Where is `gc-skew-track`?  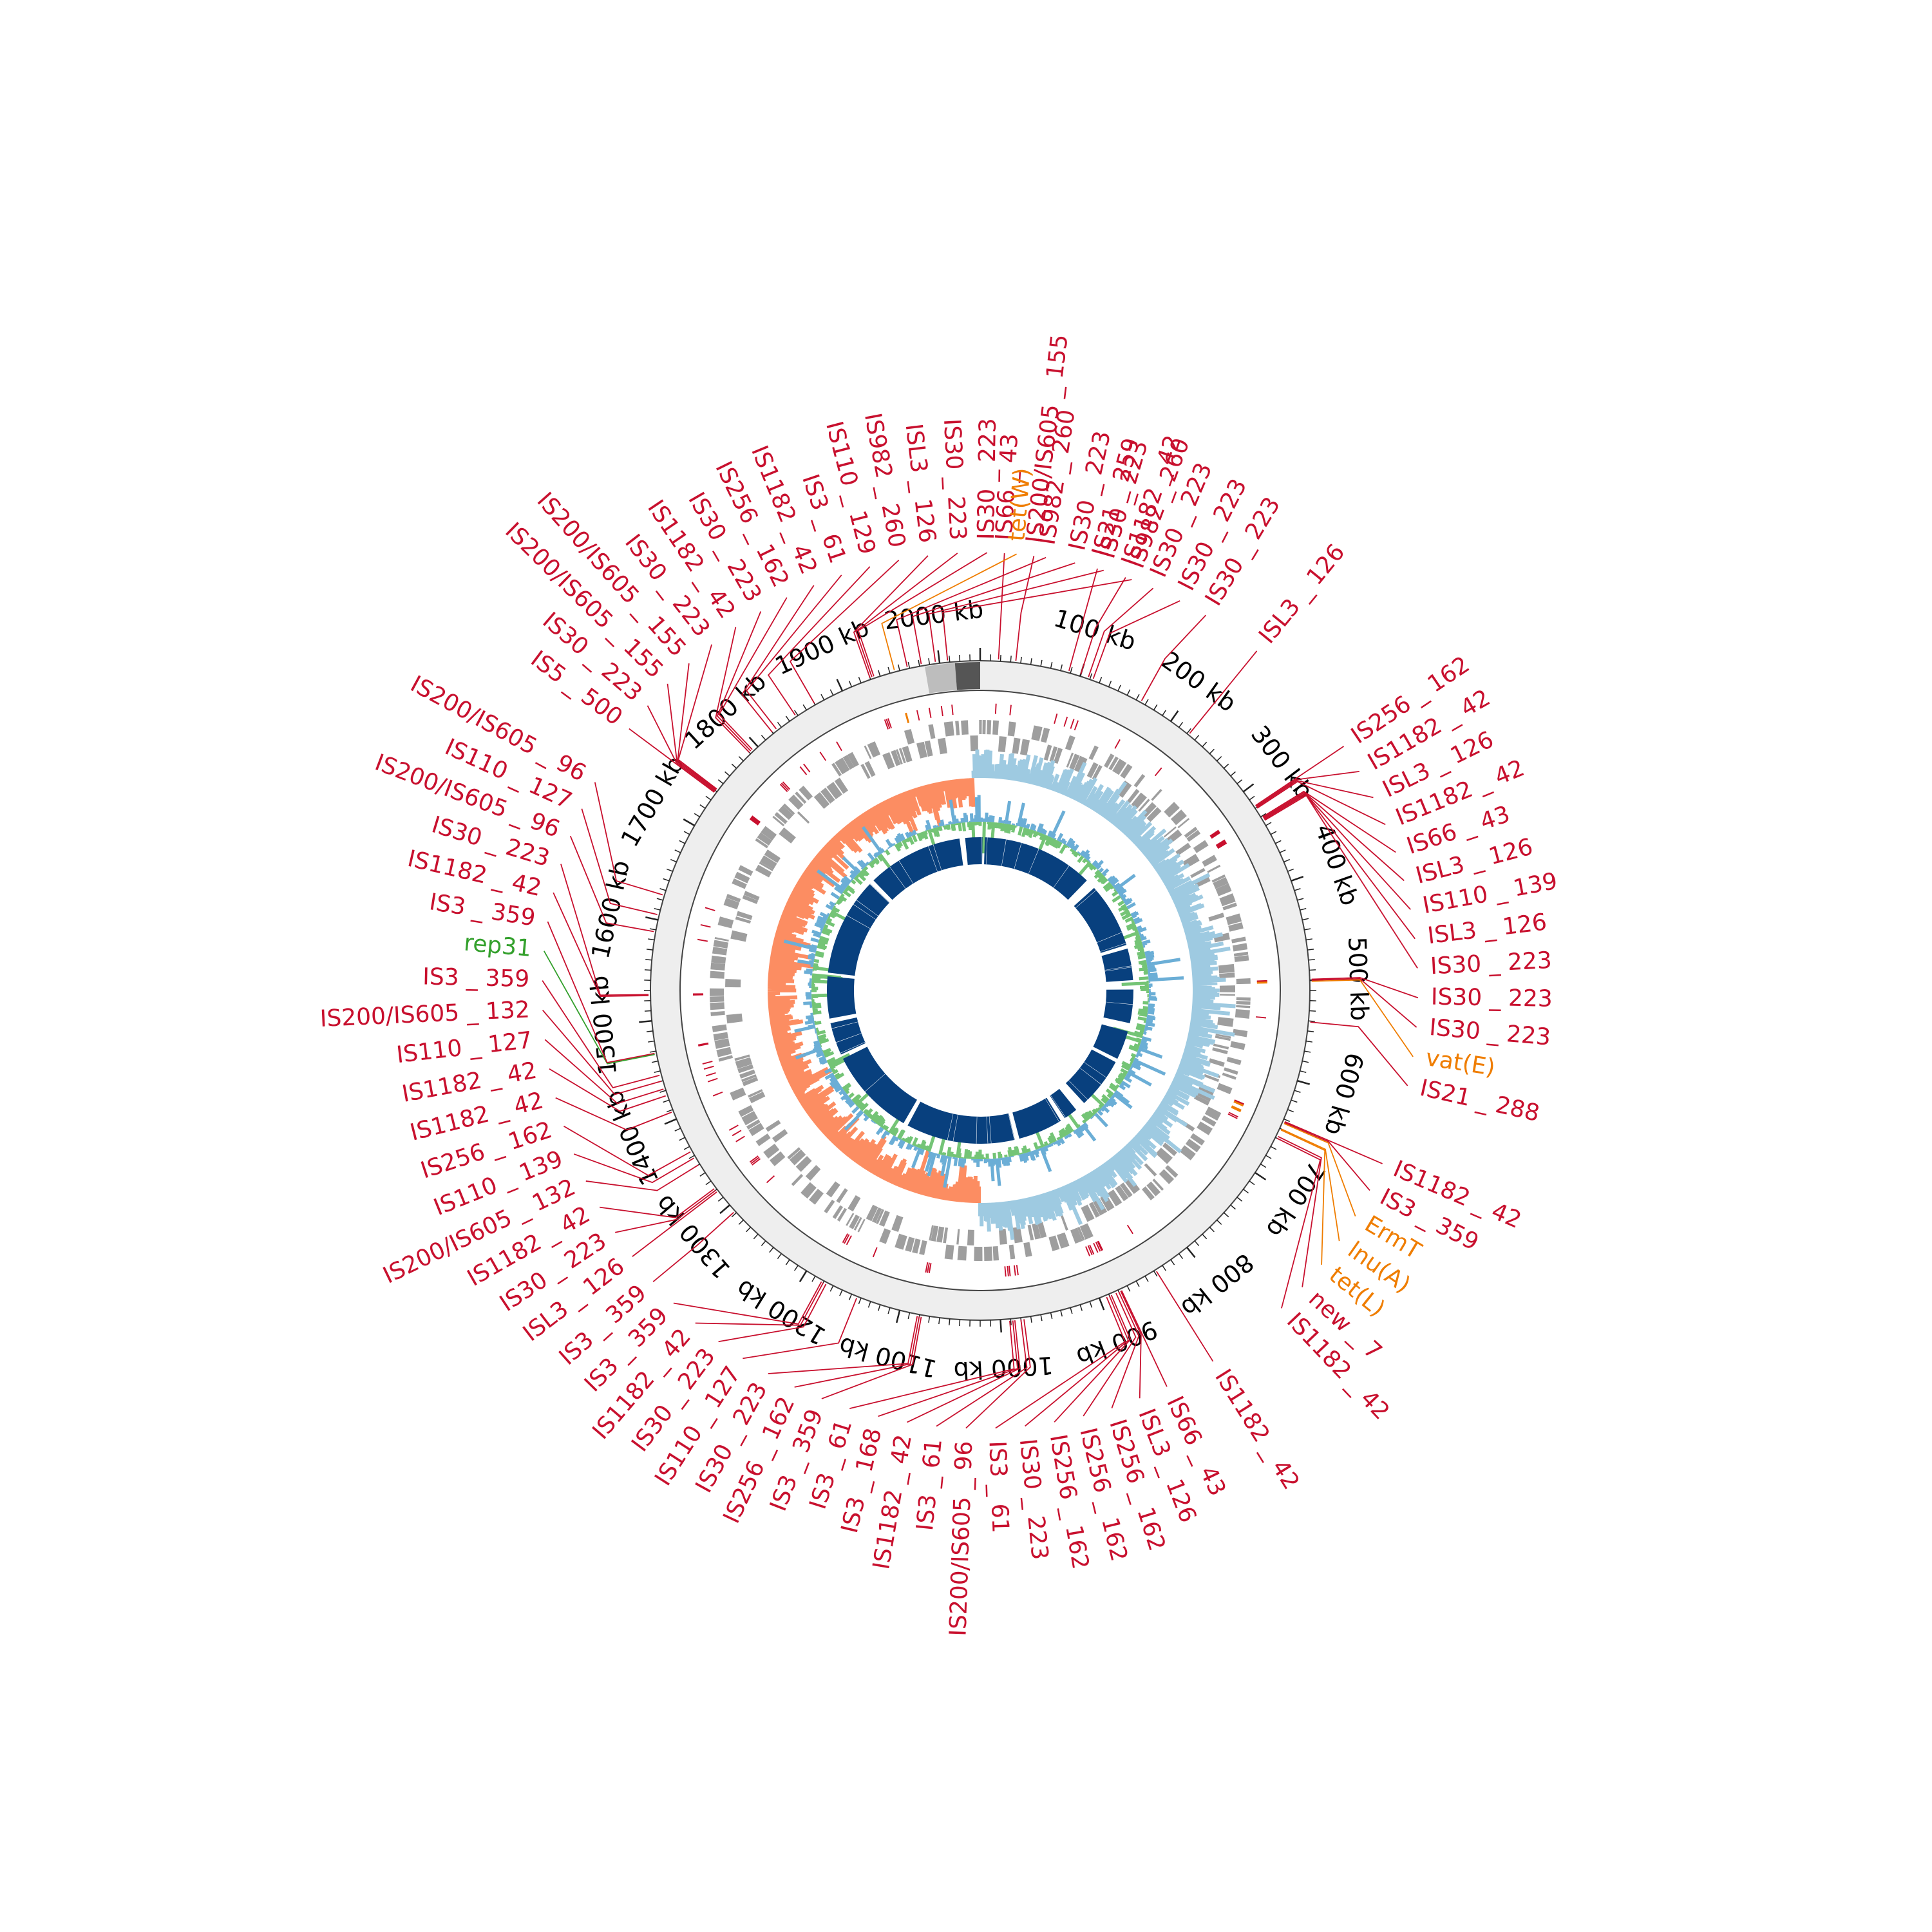 gc-skew-track is located at coordinates (1002, 995).